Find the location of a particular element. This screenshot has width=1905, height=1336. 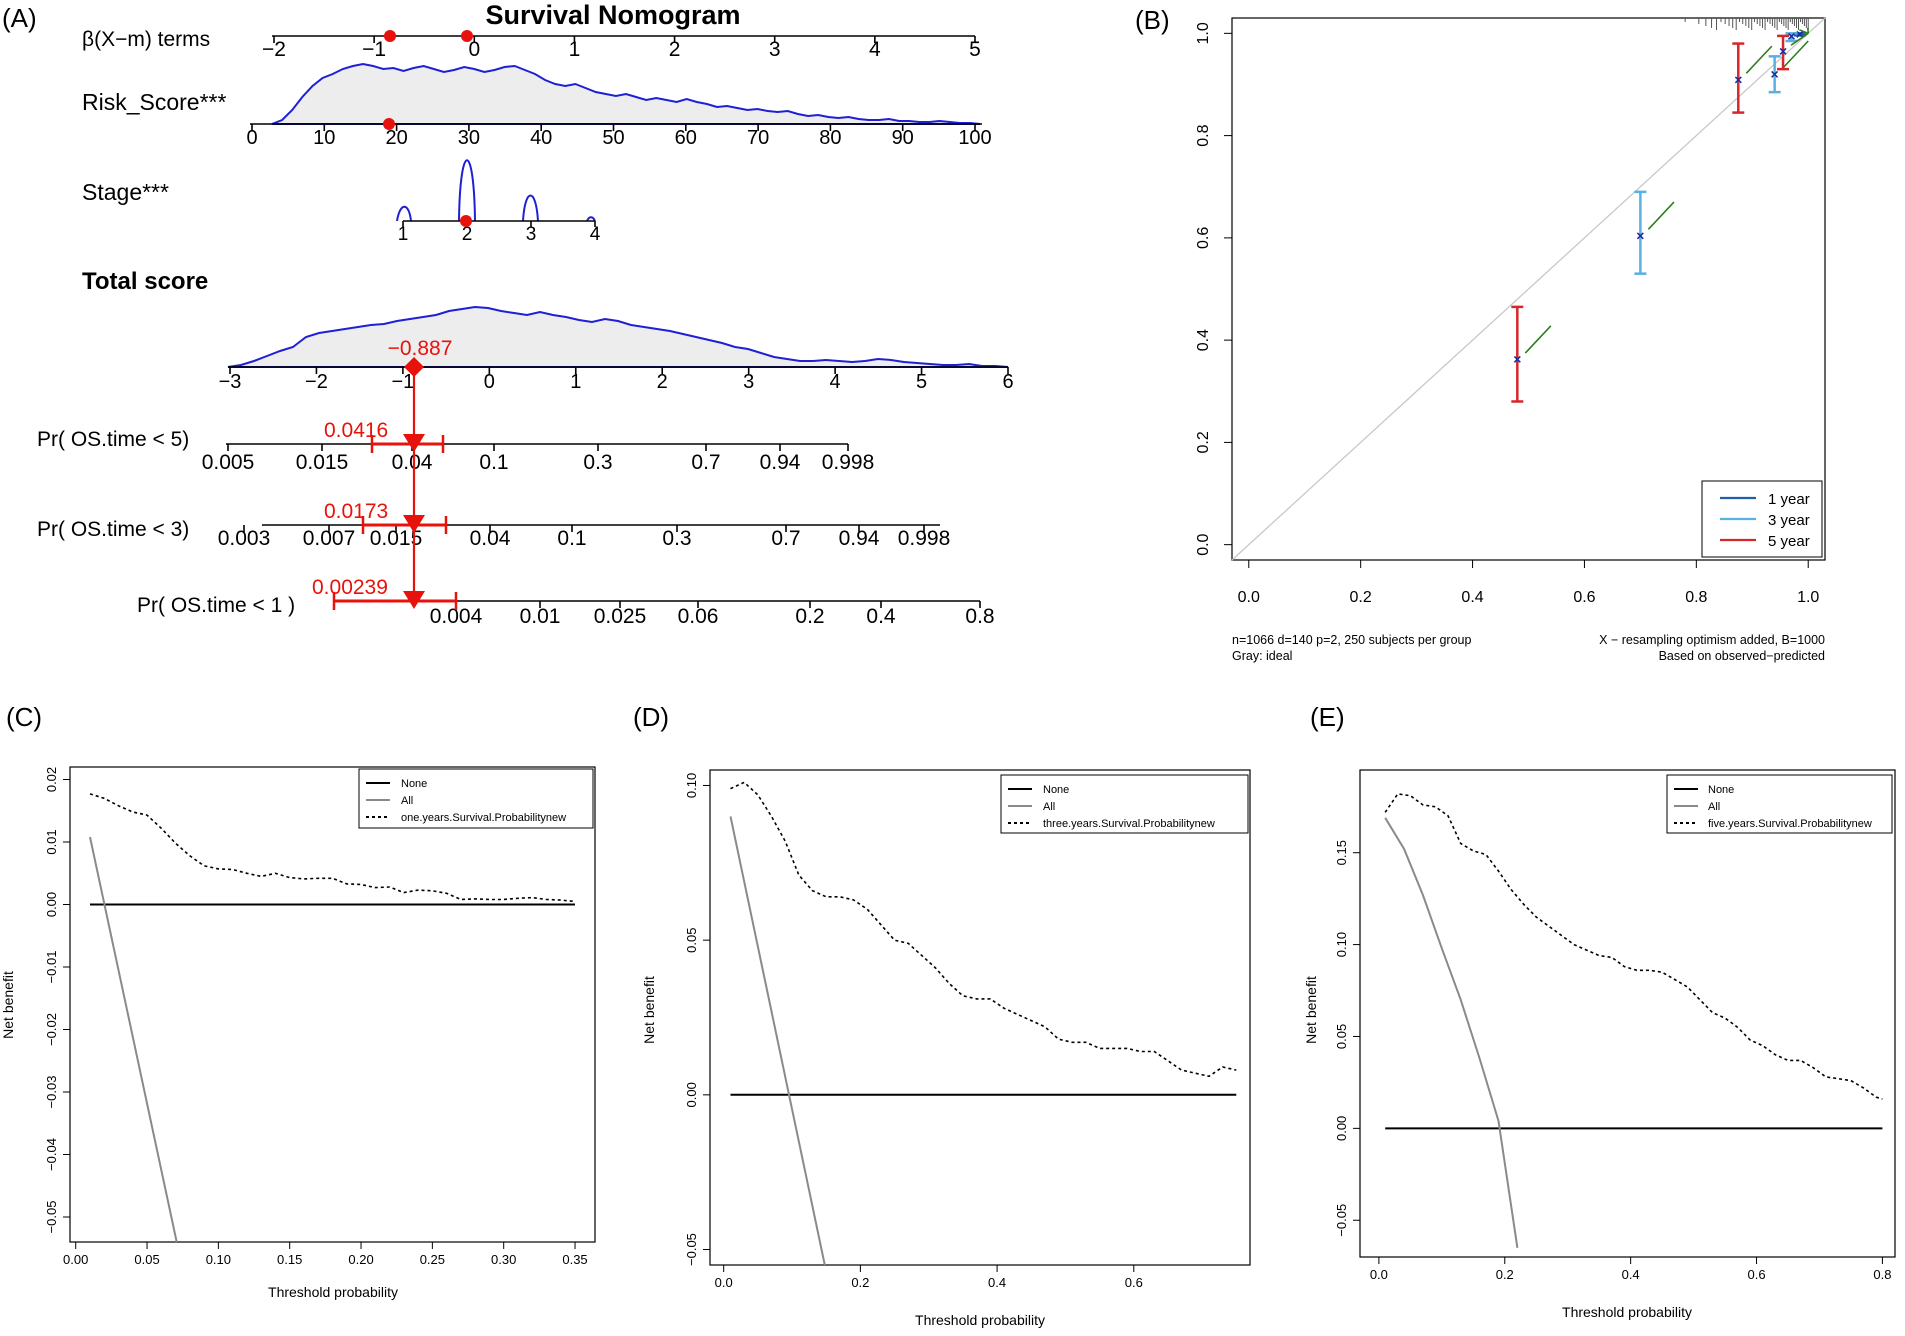

total-score-density is located at coordinates (618, 336).